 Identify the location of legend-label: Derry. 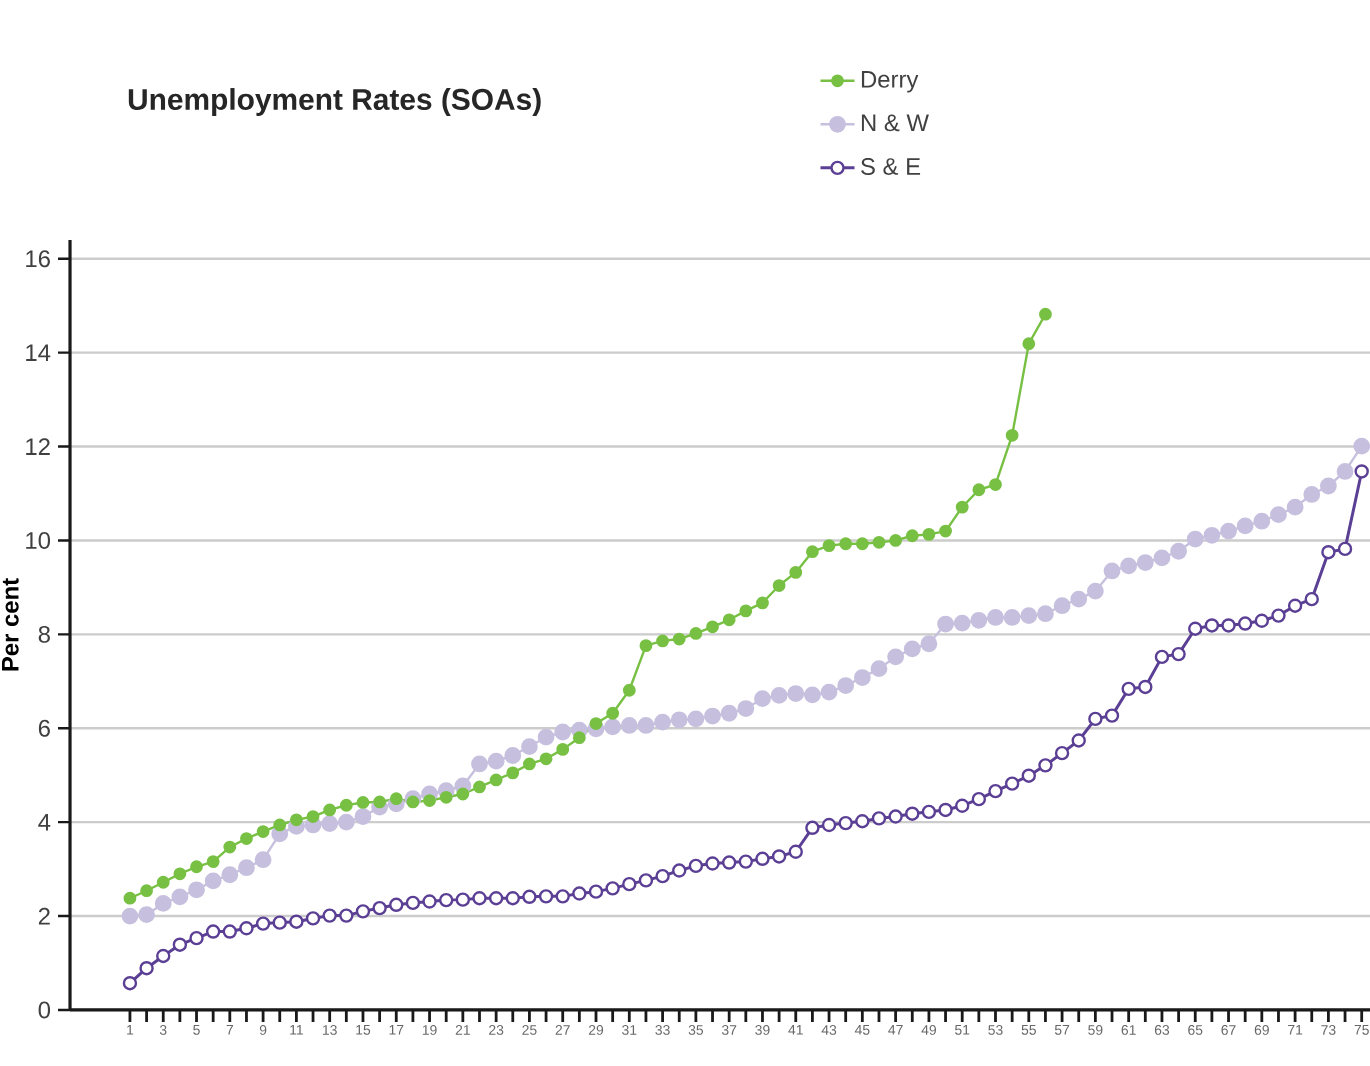
(890, 82).